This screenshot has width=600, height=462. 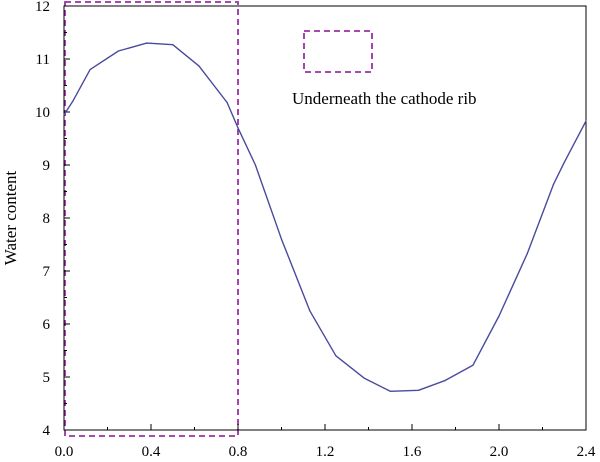 What do you see at coordinates (47, 431) in the screenshot?
I see `y-tick-label: 4` at bounding box center [47, 431].